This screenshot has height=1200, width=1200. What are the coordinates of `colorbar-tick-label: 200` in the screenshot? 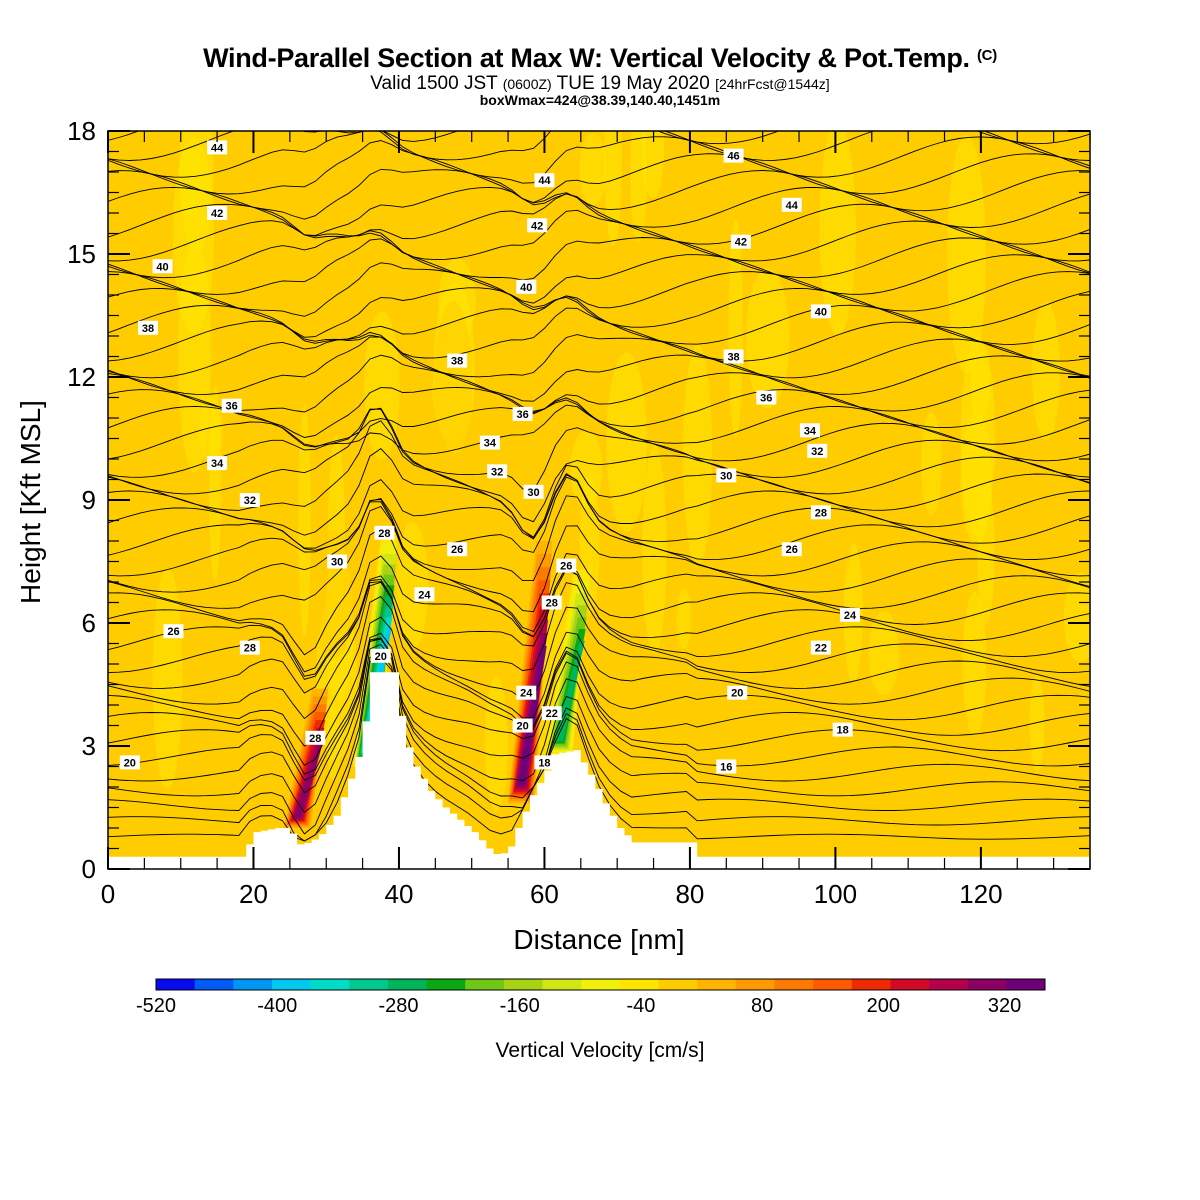 It's located at (883, 1006).